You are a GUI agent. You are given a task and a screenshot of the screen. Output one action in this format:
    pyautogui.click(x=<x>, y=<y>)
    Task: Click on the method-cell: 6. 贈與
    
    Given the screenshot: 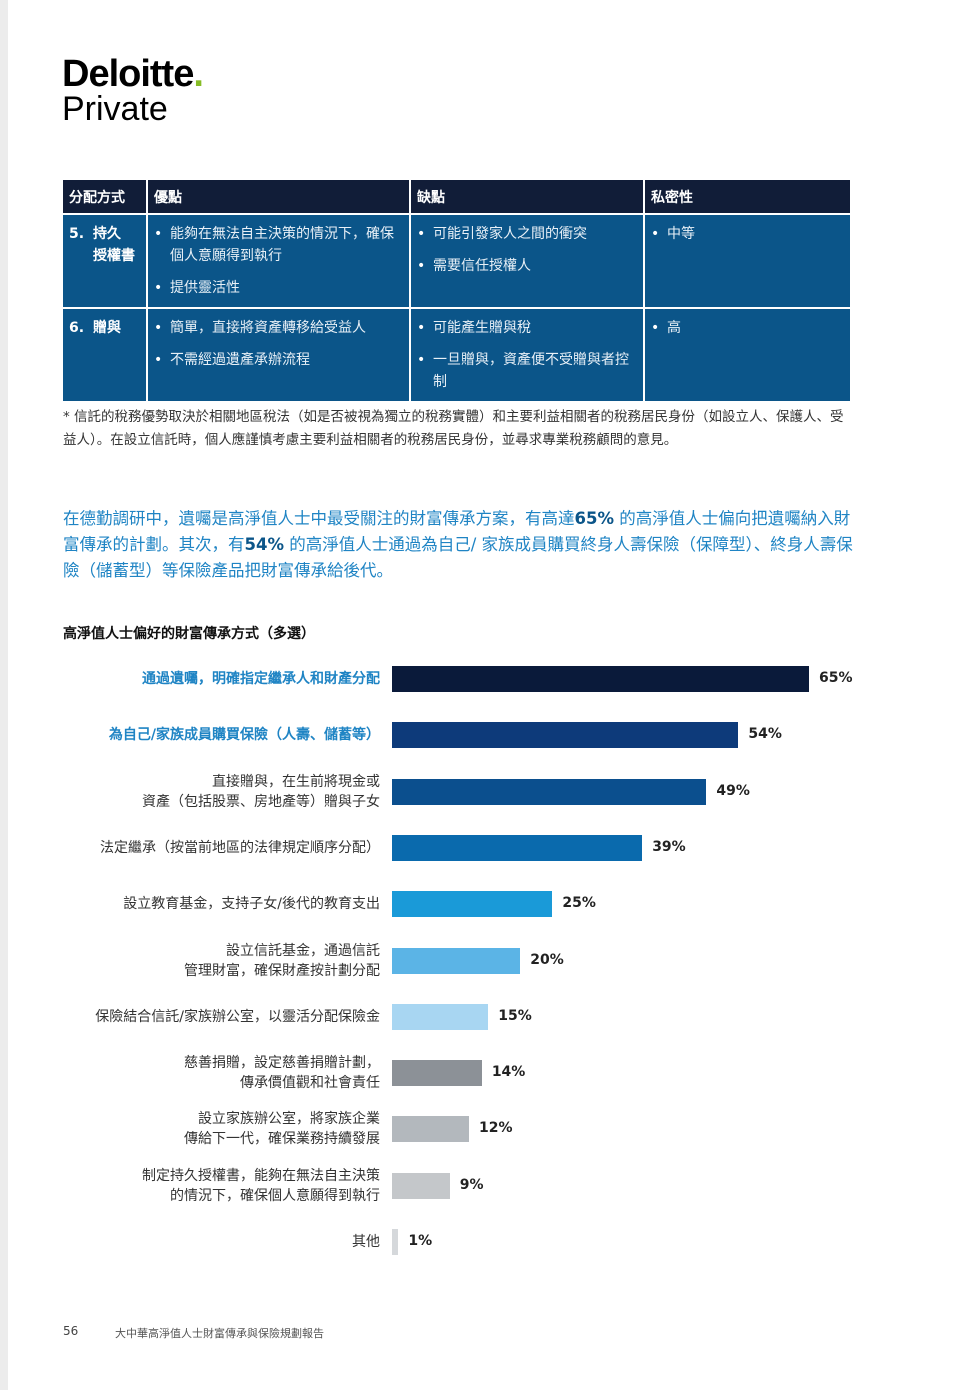 What is the action you would take?
    pyautogui.click(x=105, y=354)
    